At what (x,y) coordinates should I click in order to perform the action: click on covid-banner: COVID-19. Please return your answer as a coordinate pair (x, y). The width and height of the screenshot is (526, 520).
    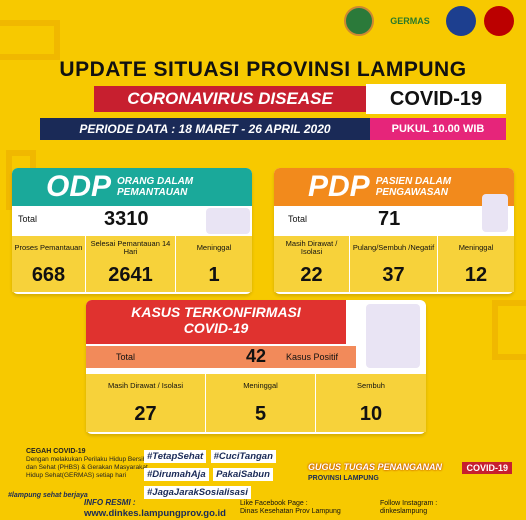
    Looking at the image, I should click on (436, 99).